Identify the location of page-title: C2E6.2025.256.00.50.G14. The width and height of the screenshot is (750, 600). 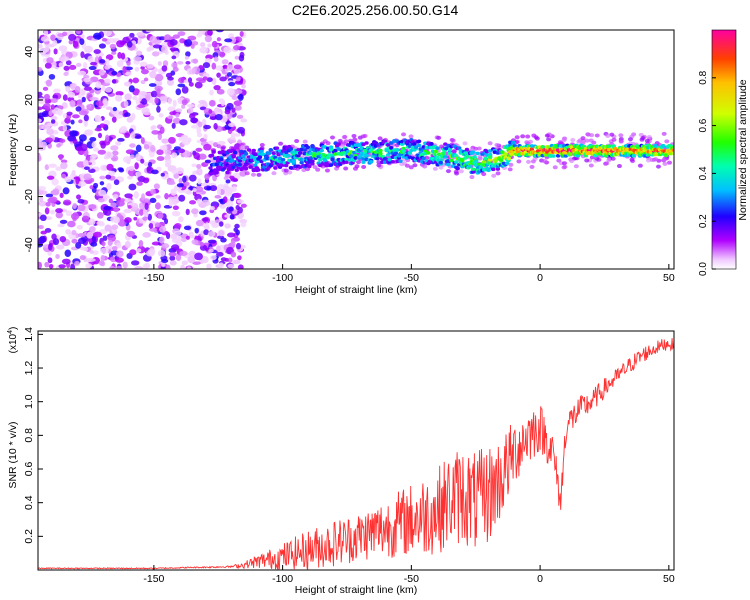
(375, 10).